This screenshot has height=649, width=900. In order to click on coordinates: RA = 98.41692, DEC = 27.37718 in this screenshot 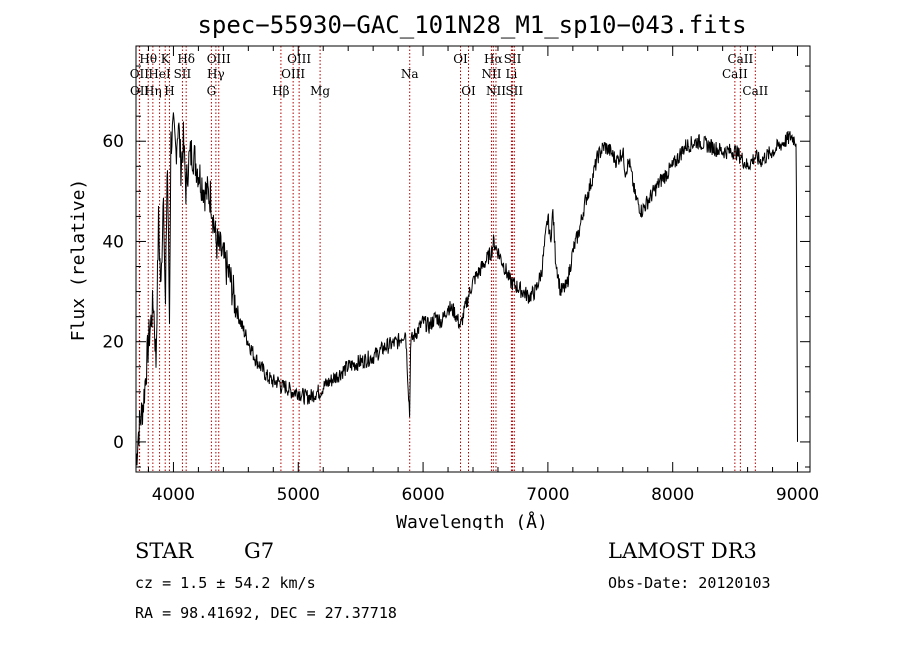, I will do `click(266, 613)`.